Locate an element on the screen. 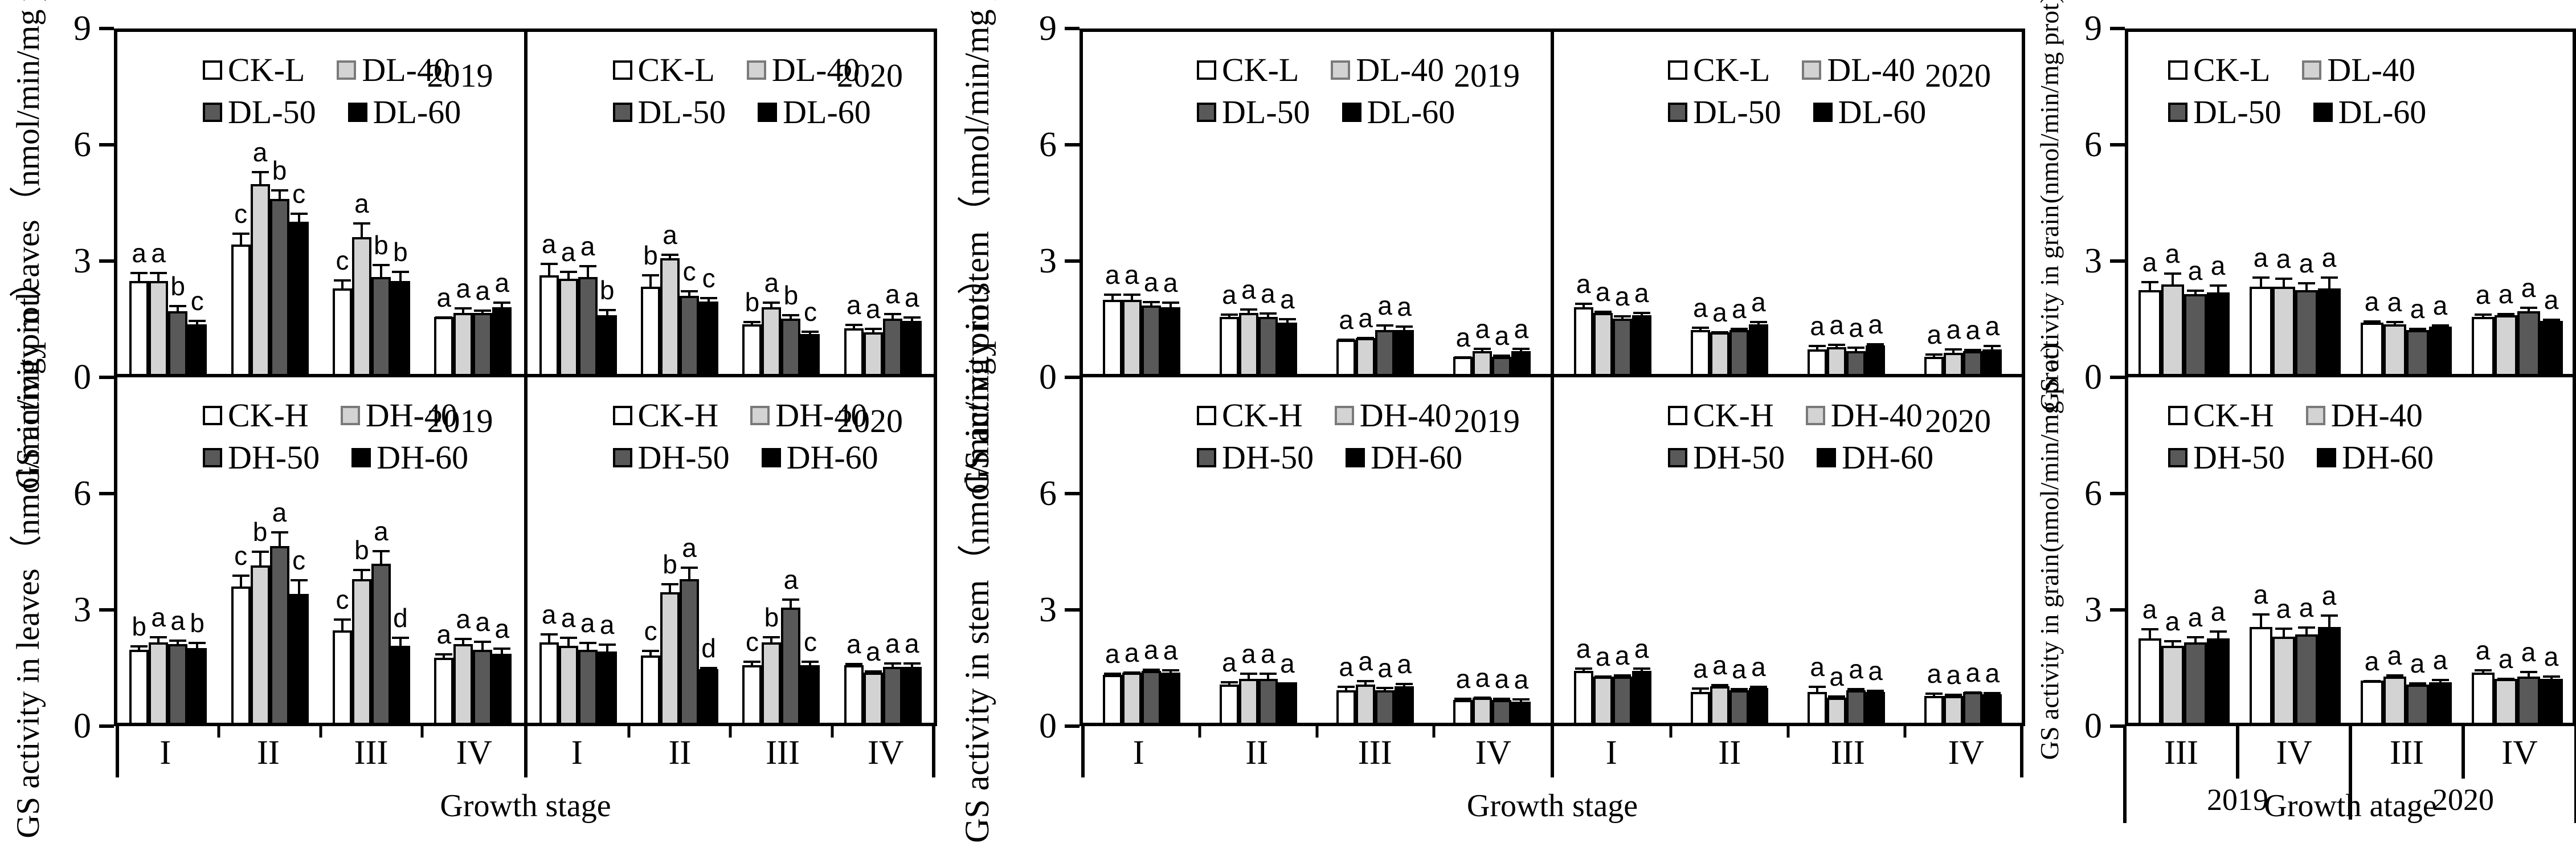 The height and width of the screenshot is (843, 2576). y-axis-unit-line: （nmol/min/mg prot） is located at coordinates (28, 416).